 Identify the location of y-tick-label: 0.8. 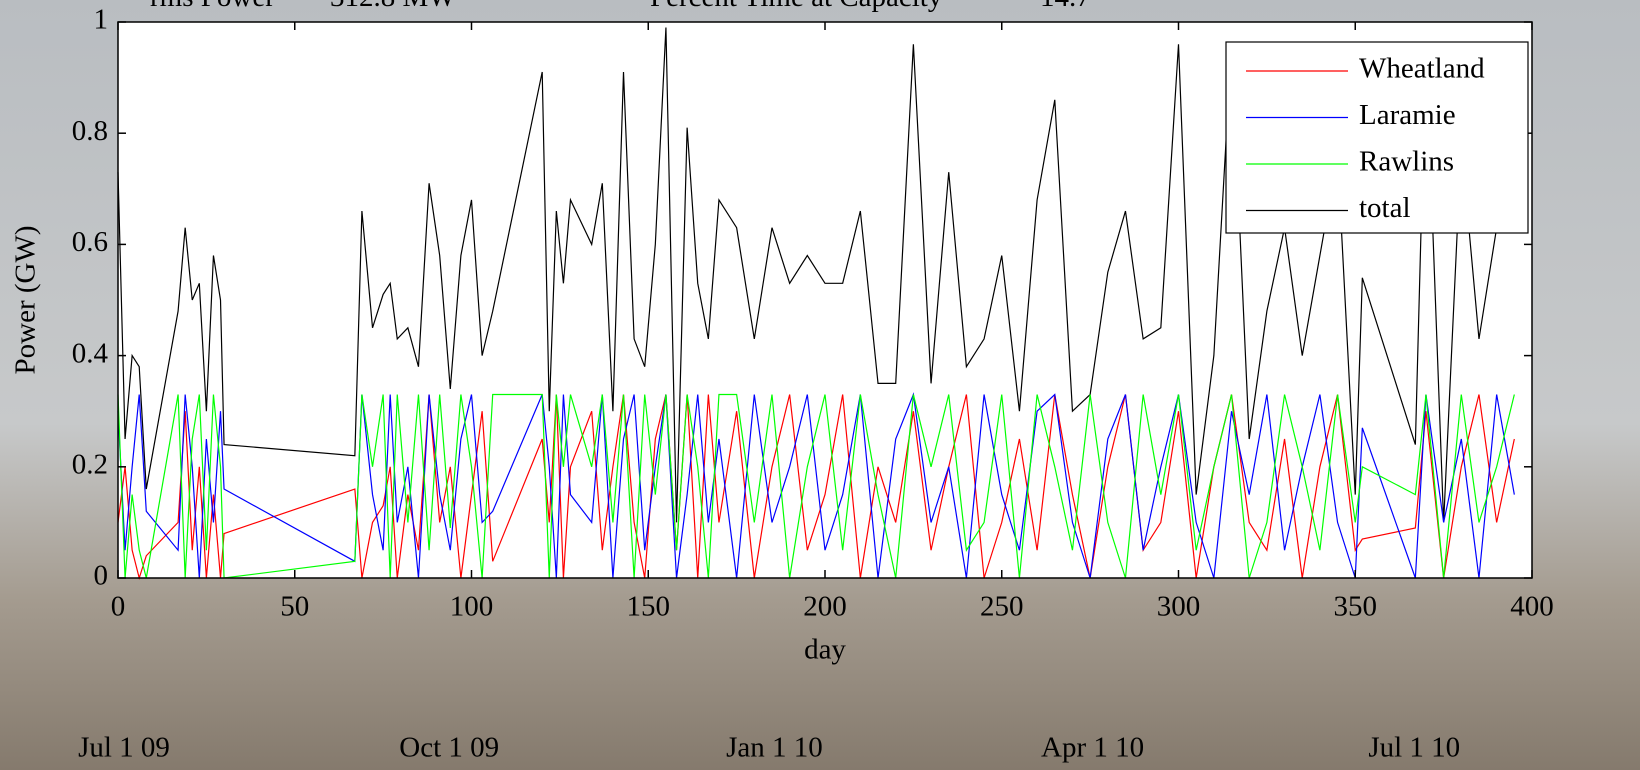
(90, 131).